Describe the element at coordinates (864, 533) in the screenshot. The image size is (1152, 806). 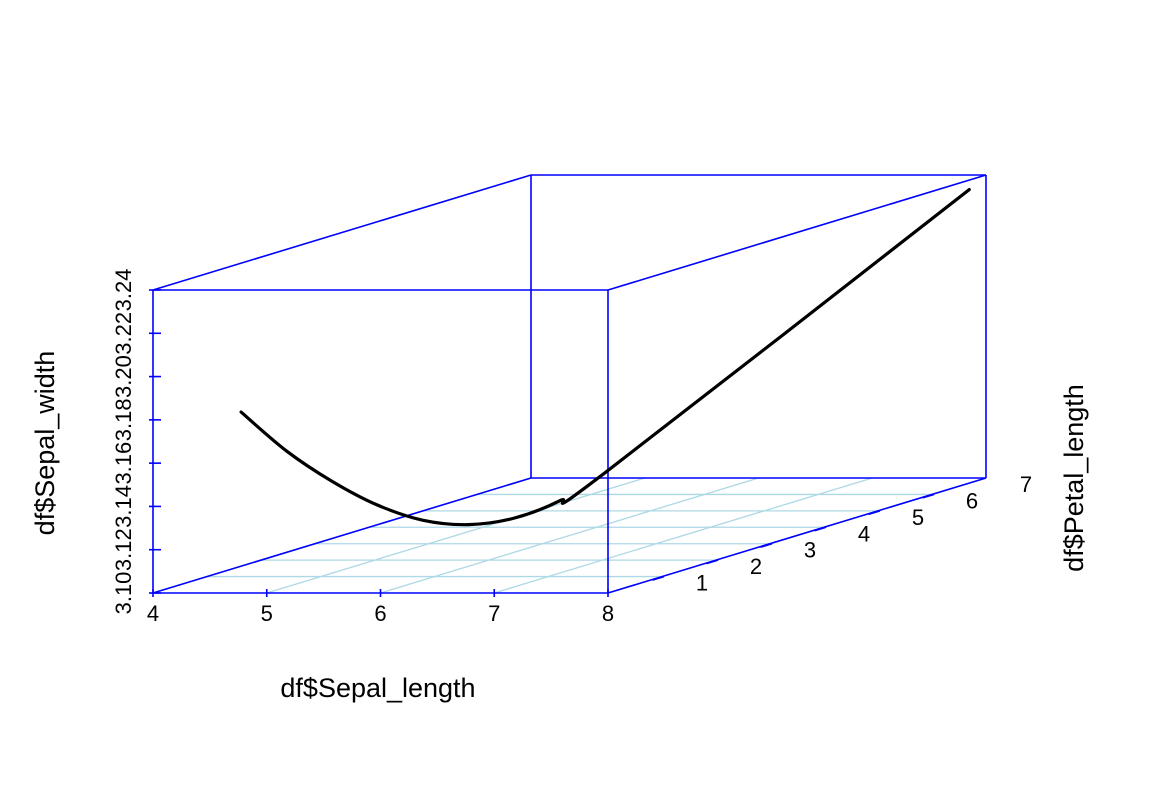
I see `y-tick-label: 4` at that location.